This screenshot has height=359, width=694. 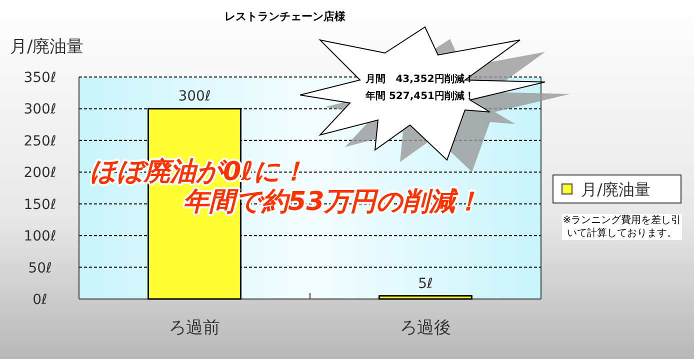 What do you see at coordinates (40, 268) in the screenshot?
I see `y-tick-label: 50ℓ` at bounding box center [40, 268].